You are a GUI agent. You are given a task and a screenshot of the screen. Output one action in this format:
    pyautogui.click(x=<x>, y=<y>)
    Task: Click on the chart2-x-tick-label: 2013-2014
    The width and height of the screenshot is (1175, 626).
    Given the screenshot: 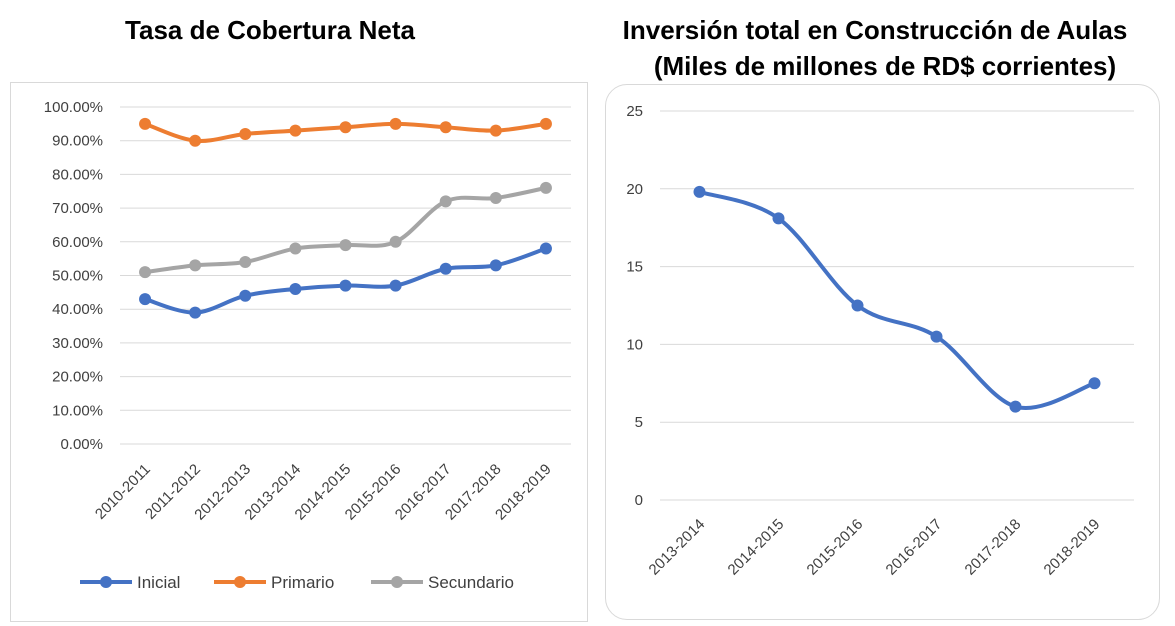 What is the action you would take?
    pyautogui.click(x=677, y=547)
    